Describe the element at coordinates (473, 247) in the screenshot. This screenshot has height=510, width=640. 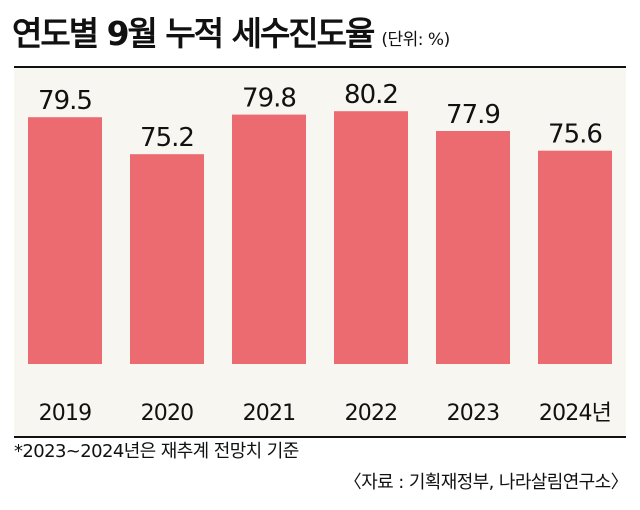
I see `bar-2023` at that location.